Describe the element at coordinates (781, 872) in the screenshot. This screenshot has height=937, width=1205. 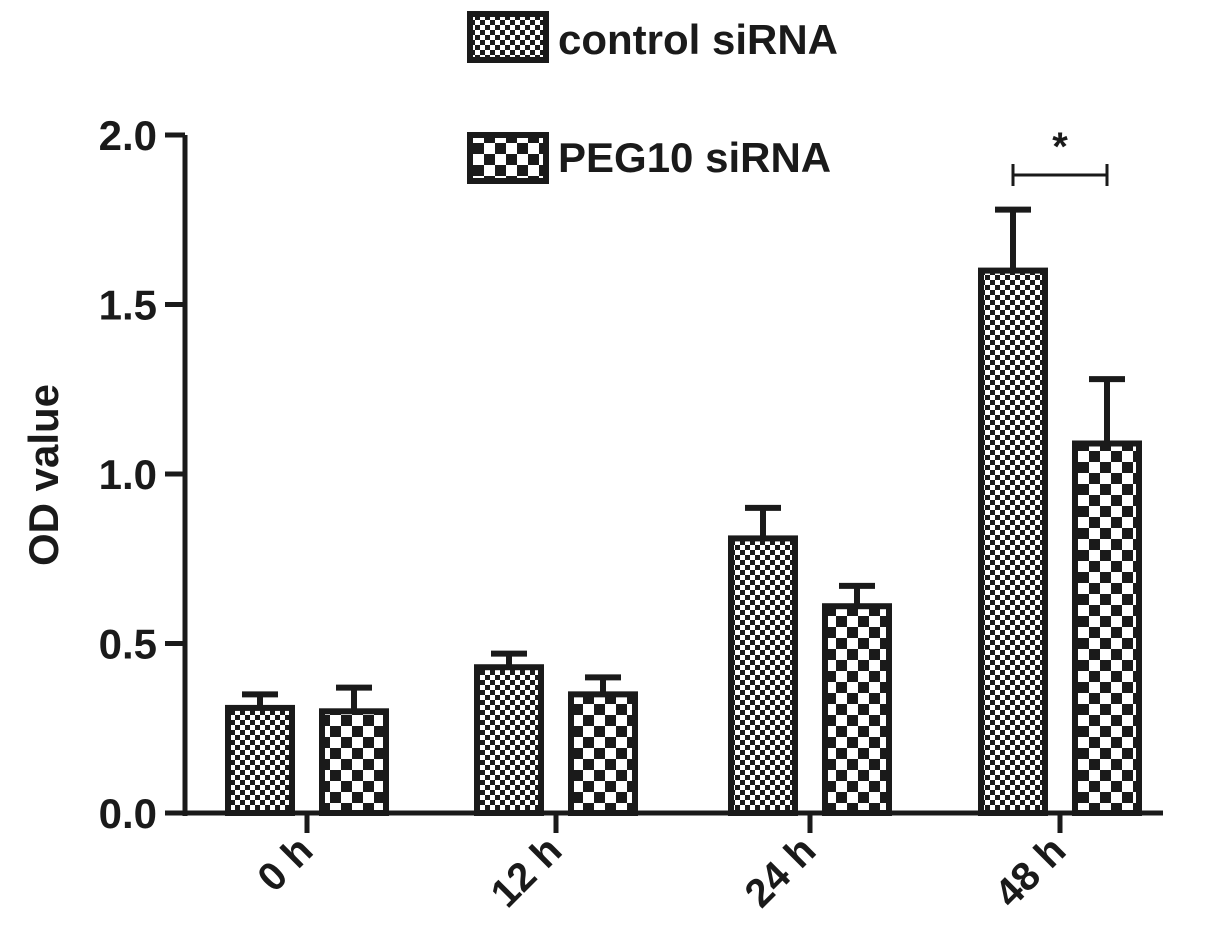
I see `x-tick-label-2: 24 h` at that location.